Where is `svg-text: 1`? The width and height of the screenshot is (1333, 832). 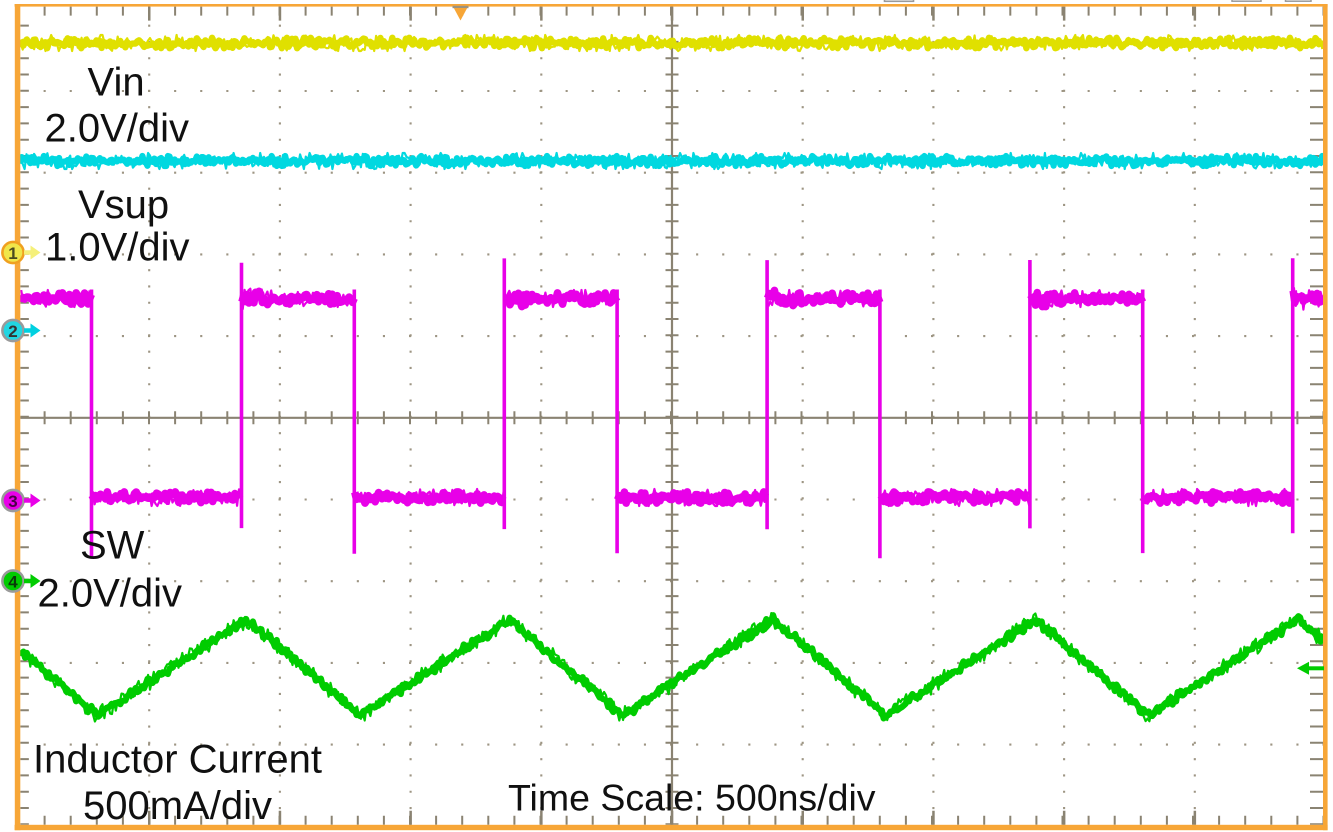
svg-text: 1 is located at coordinates (12, 253).